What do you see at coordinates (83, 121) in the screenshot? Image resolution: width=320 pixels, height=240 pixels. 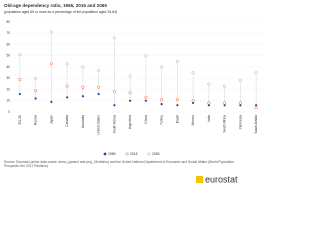 I see `x-tick-label: Australia` at bounding box center [83, 121].